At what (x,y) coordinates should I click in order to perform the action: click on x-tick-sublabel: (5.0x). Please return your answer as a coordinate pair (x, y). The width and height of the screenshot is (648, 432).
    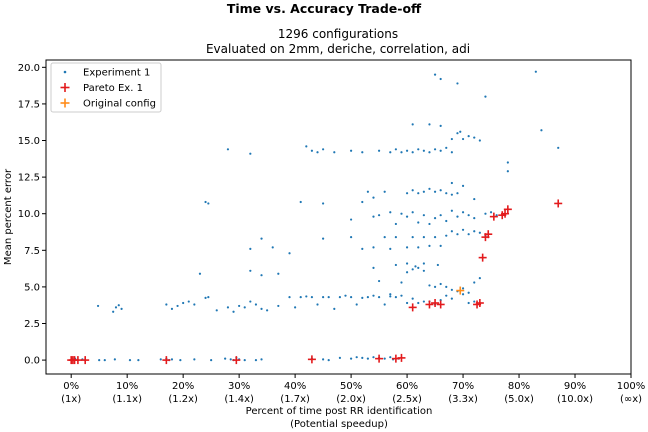
    Looking at the image, I should click on (519, 399).